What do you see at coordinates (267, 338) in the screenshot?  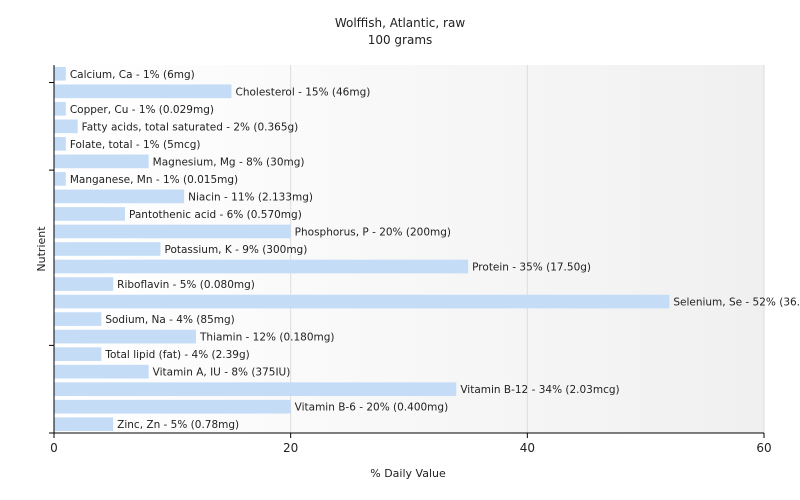 I see `bar-label: Thiamin - 12% (0.180mg)` at bounding box center [267, 338].